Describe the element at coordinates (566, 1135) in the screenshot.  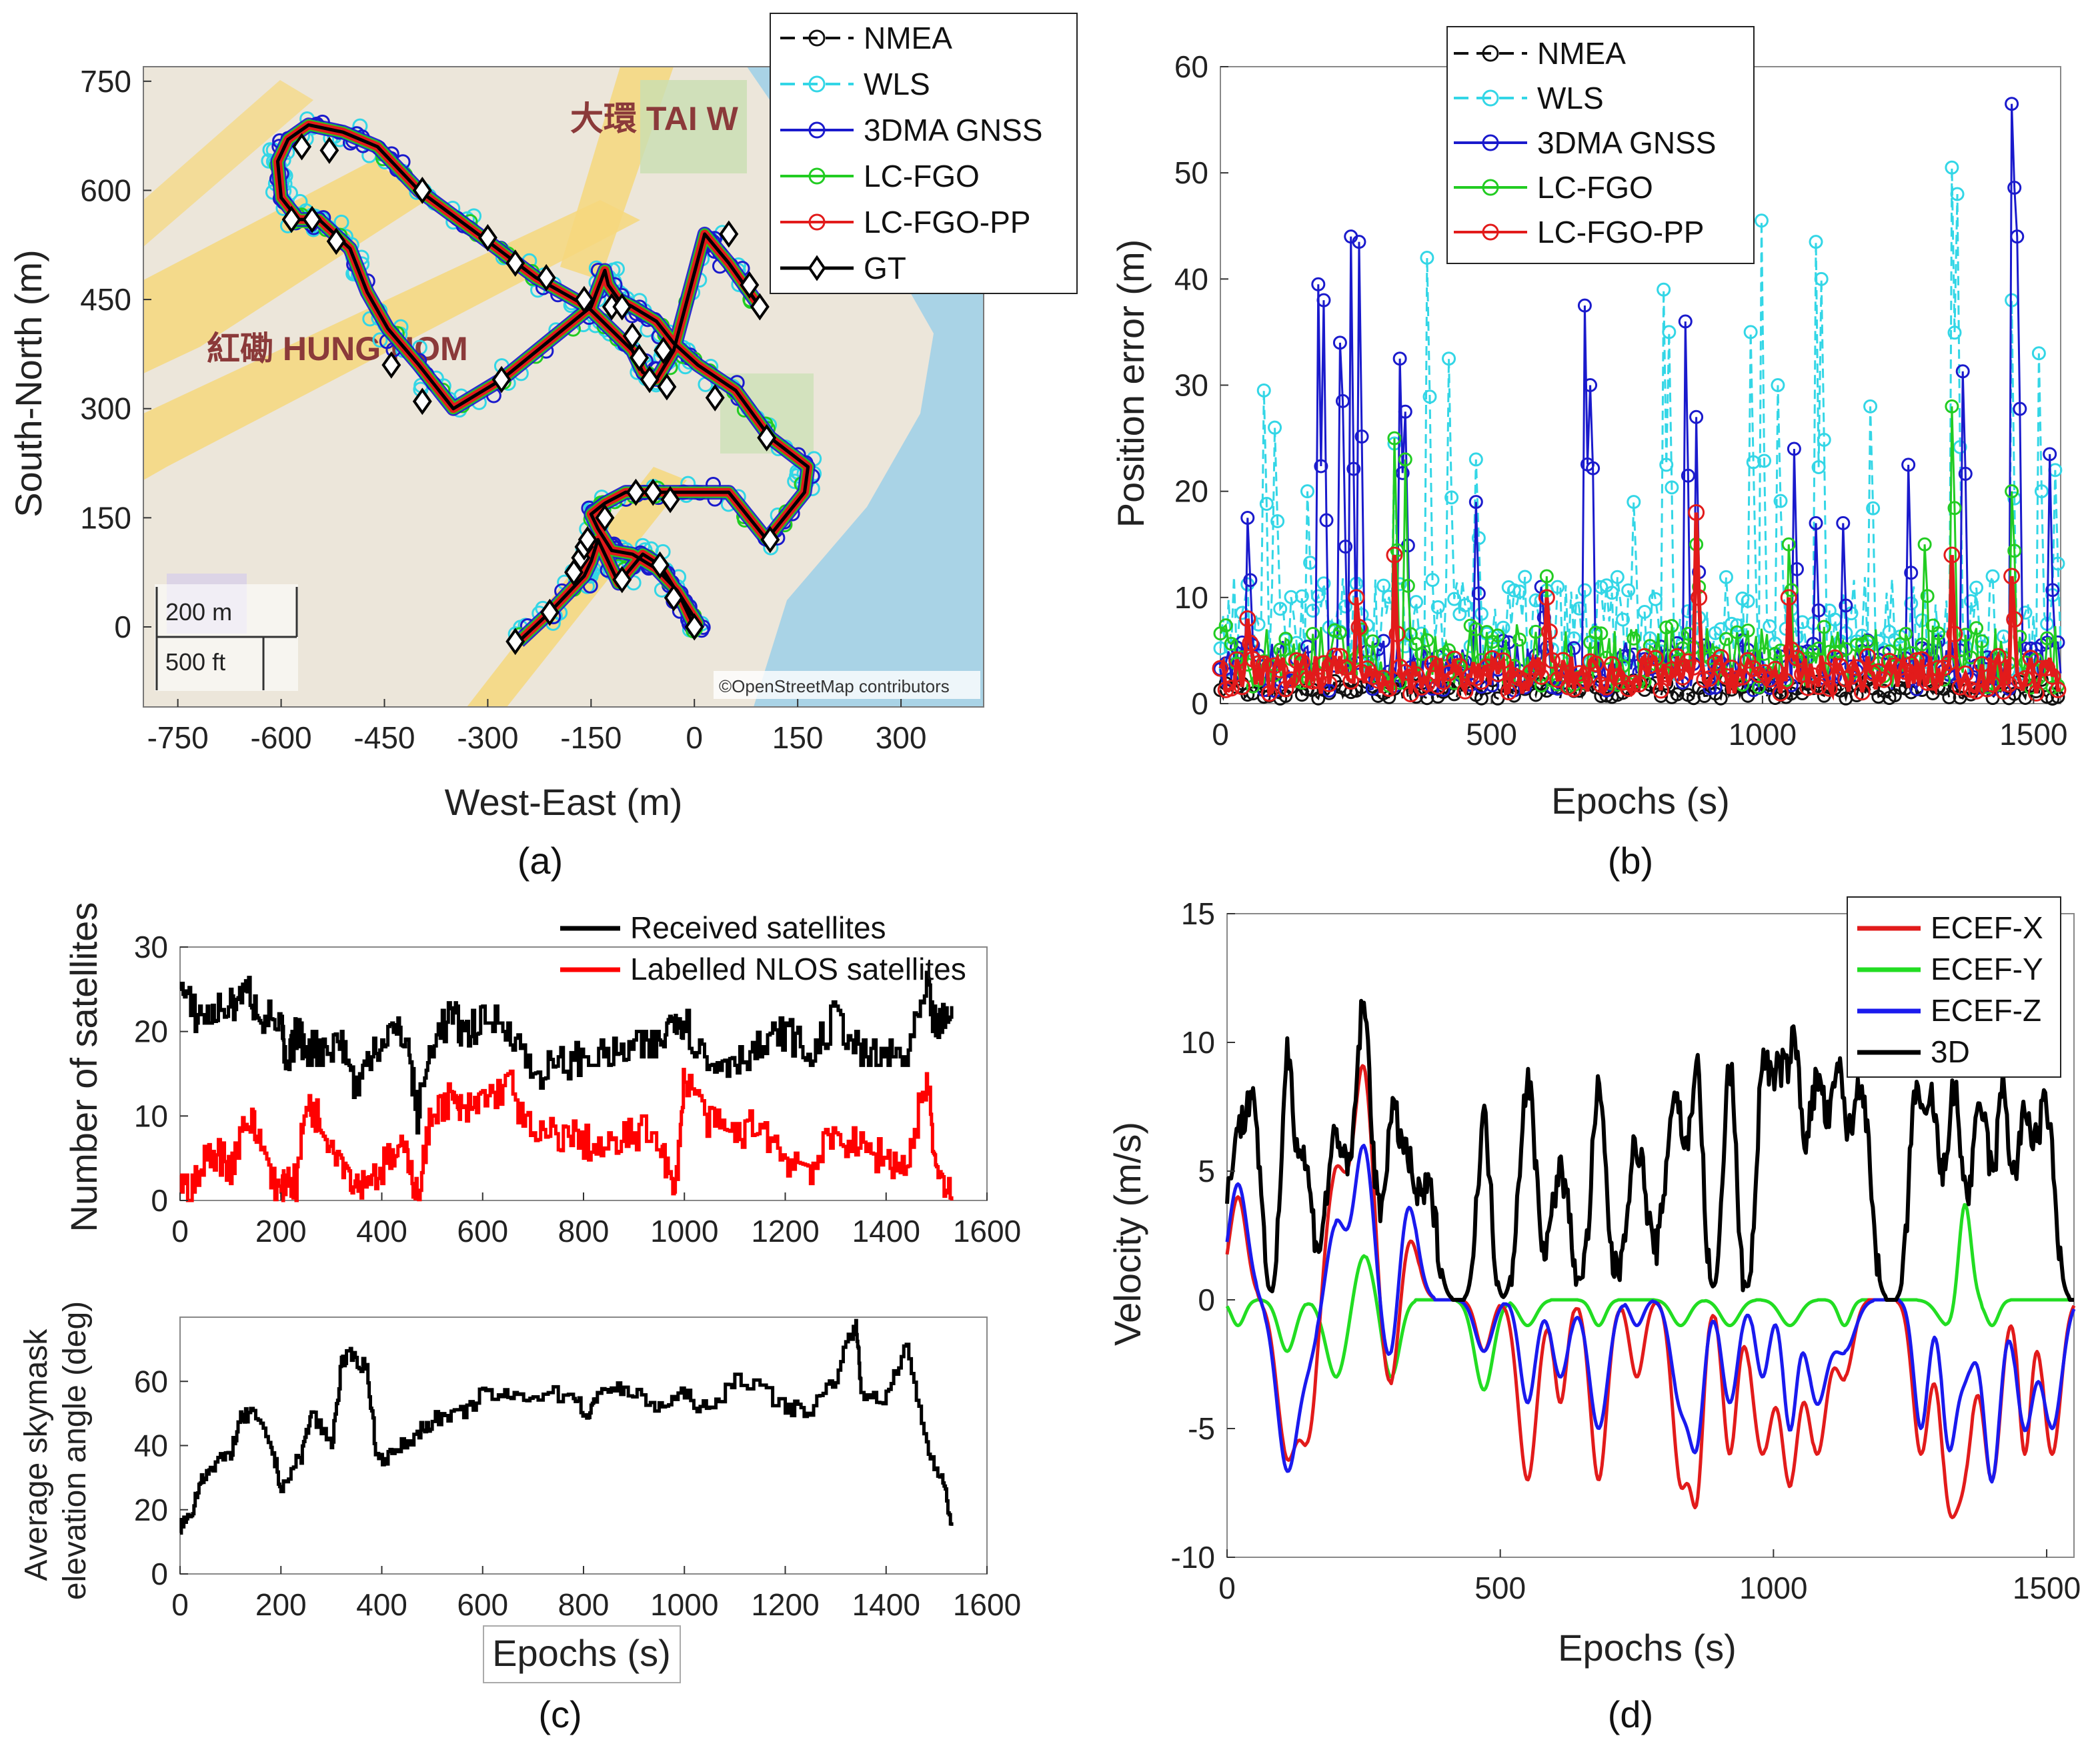
I see `series-labelled-nlos-satellites-line` at that location.